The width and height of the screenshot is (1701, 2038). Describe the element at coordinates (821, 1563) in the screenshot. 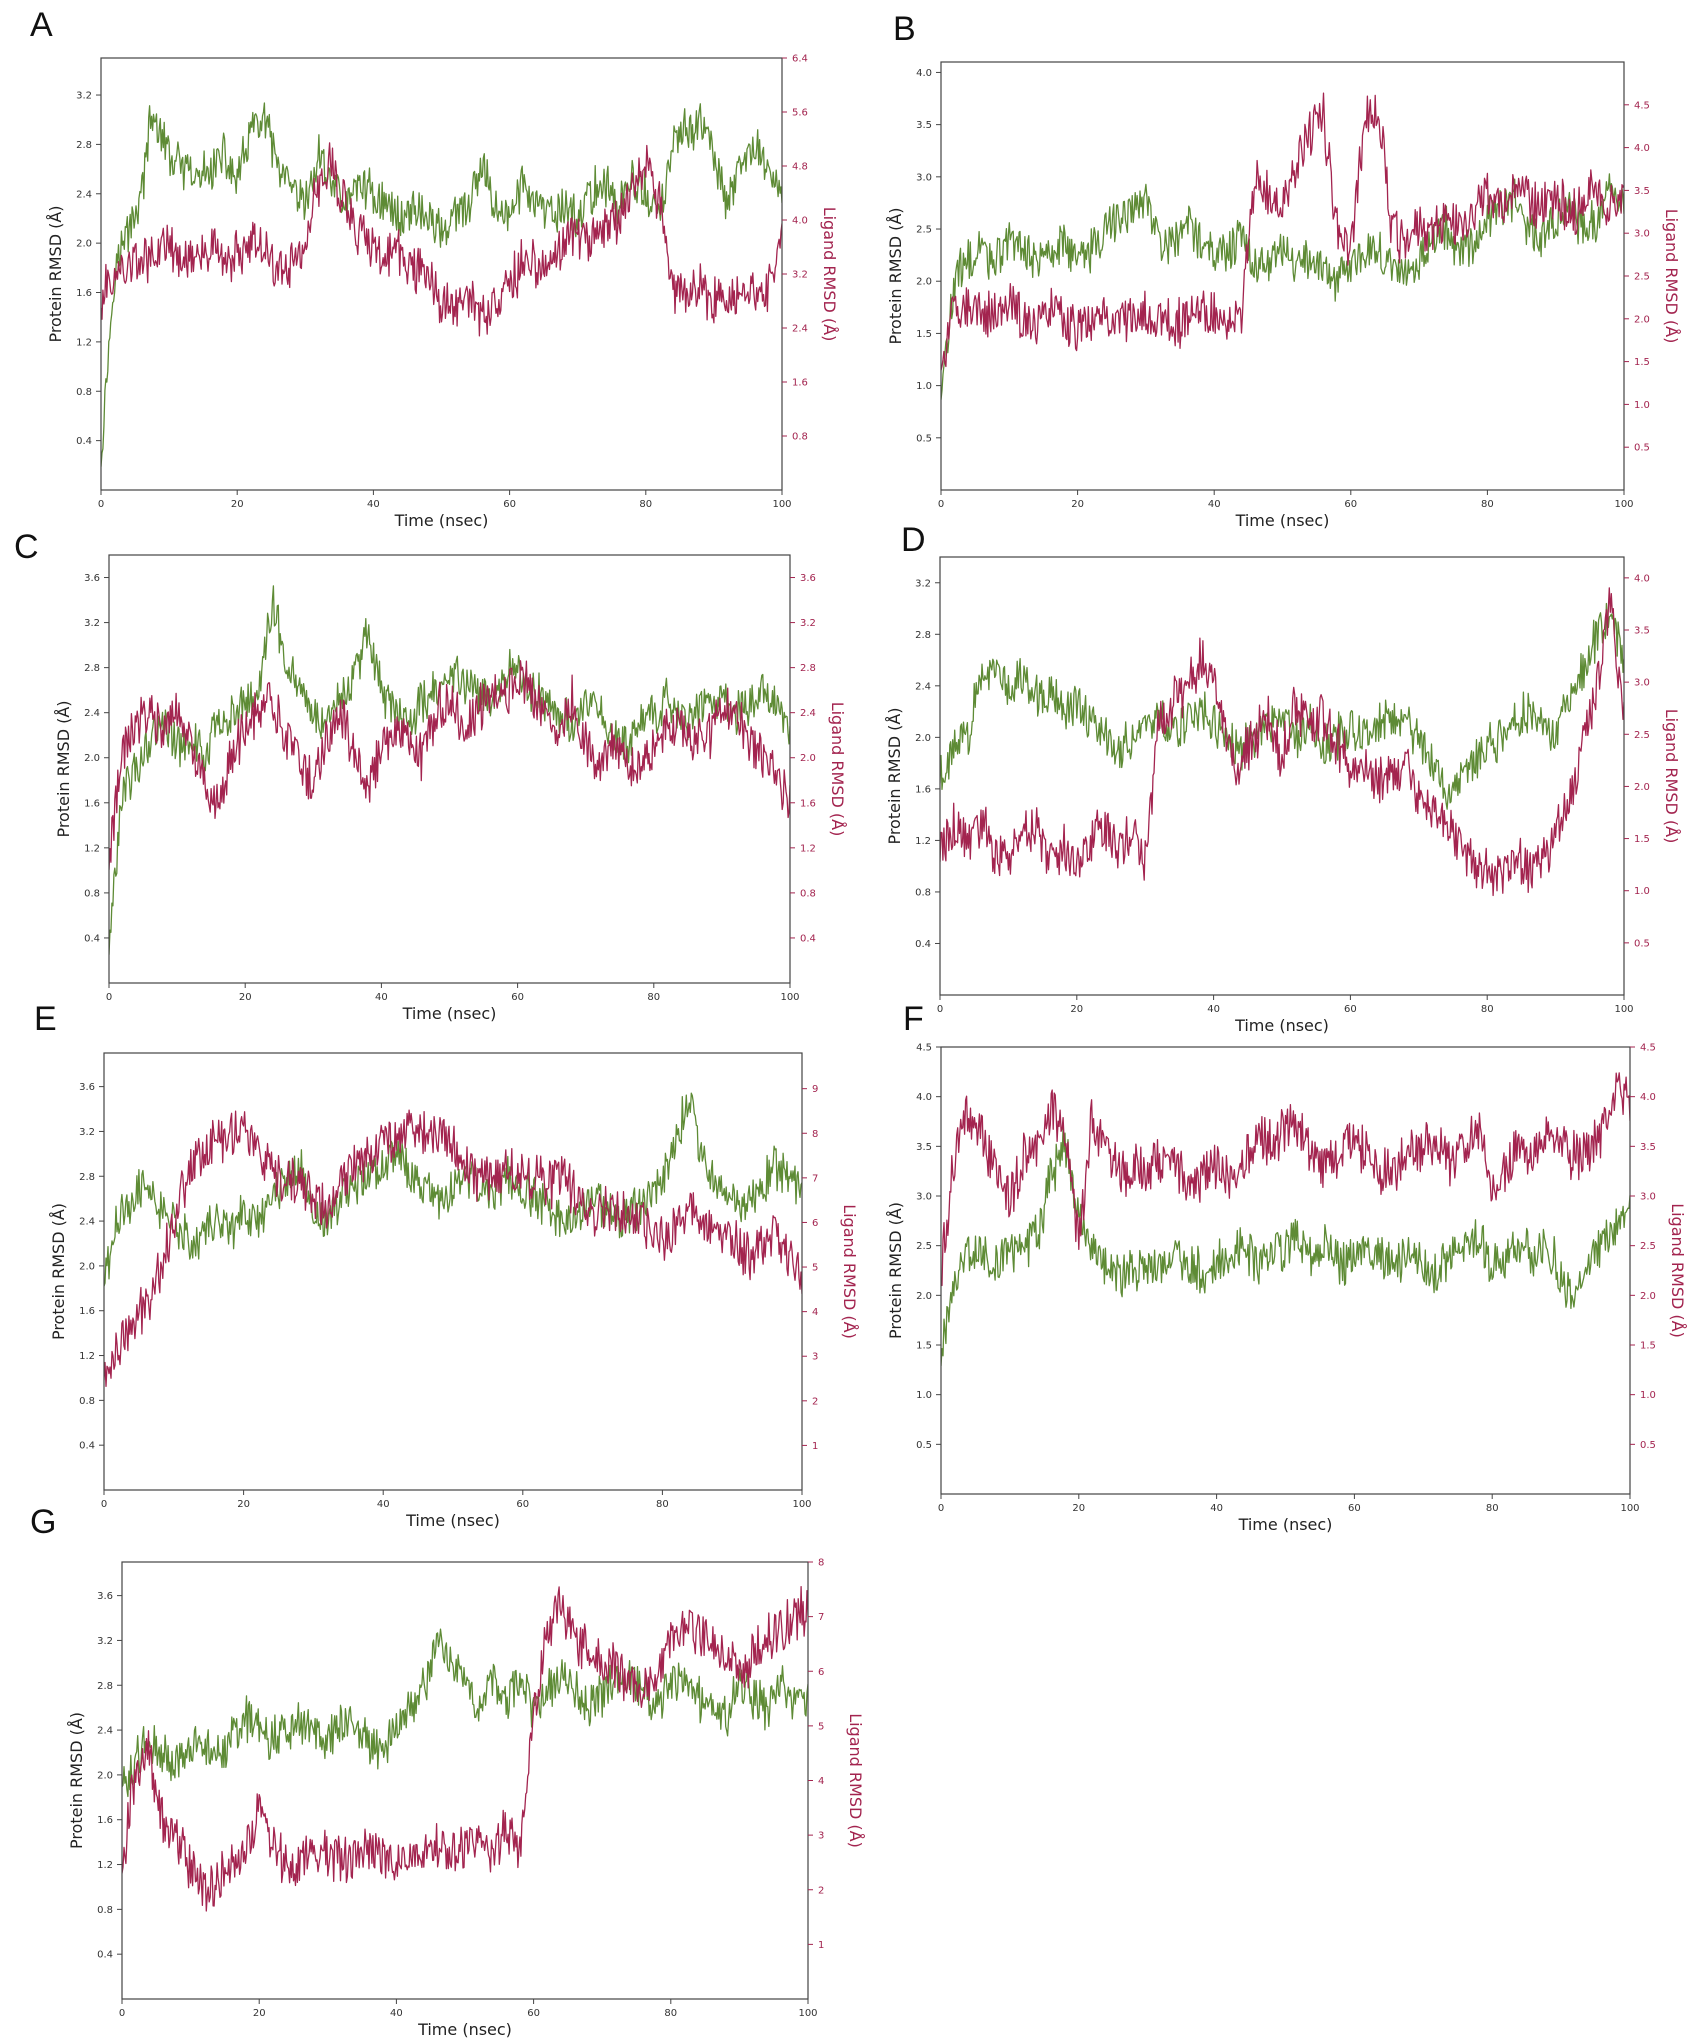

I see `y-right-tick-label: 8` at that location.